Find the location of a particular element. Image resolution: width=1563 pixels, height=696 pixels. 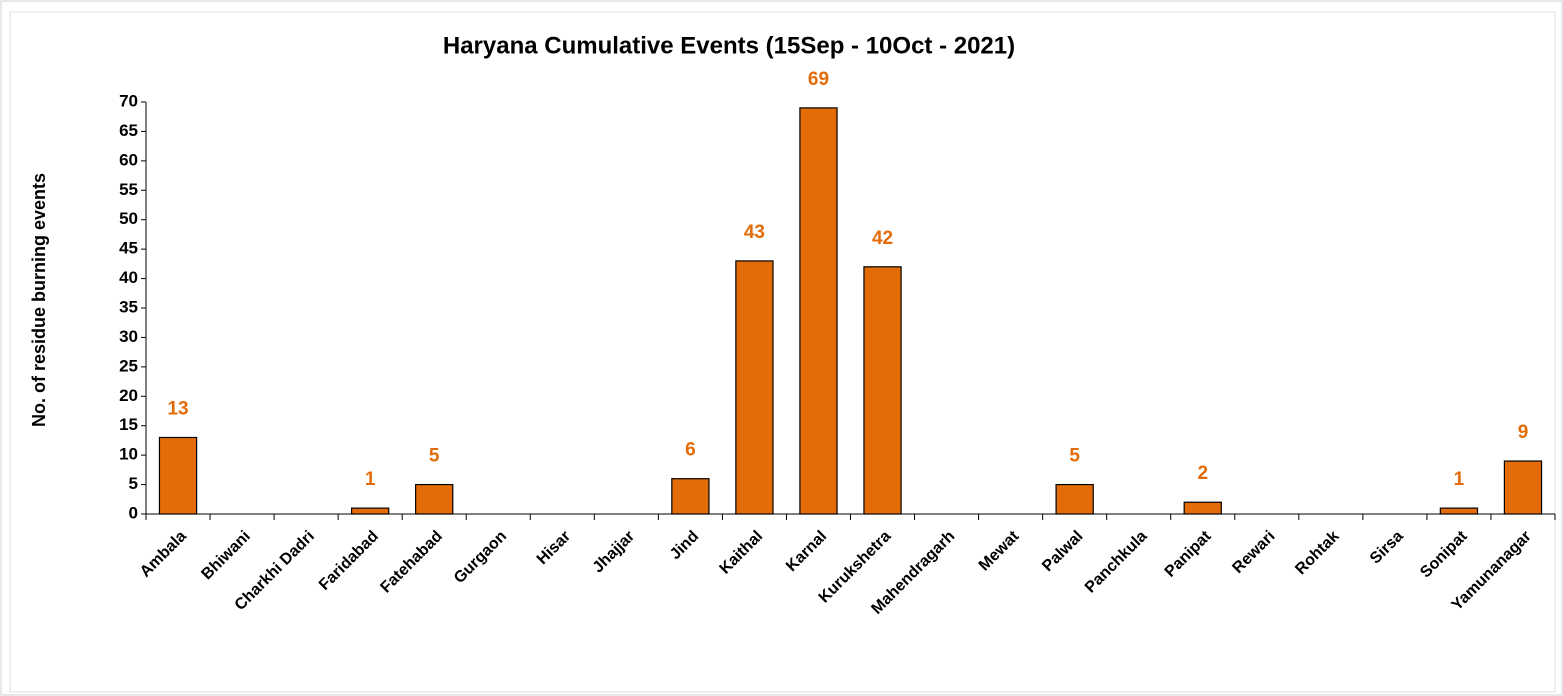

data-label: 13 is located at coordinates (177, 409).